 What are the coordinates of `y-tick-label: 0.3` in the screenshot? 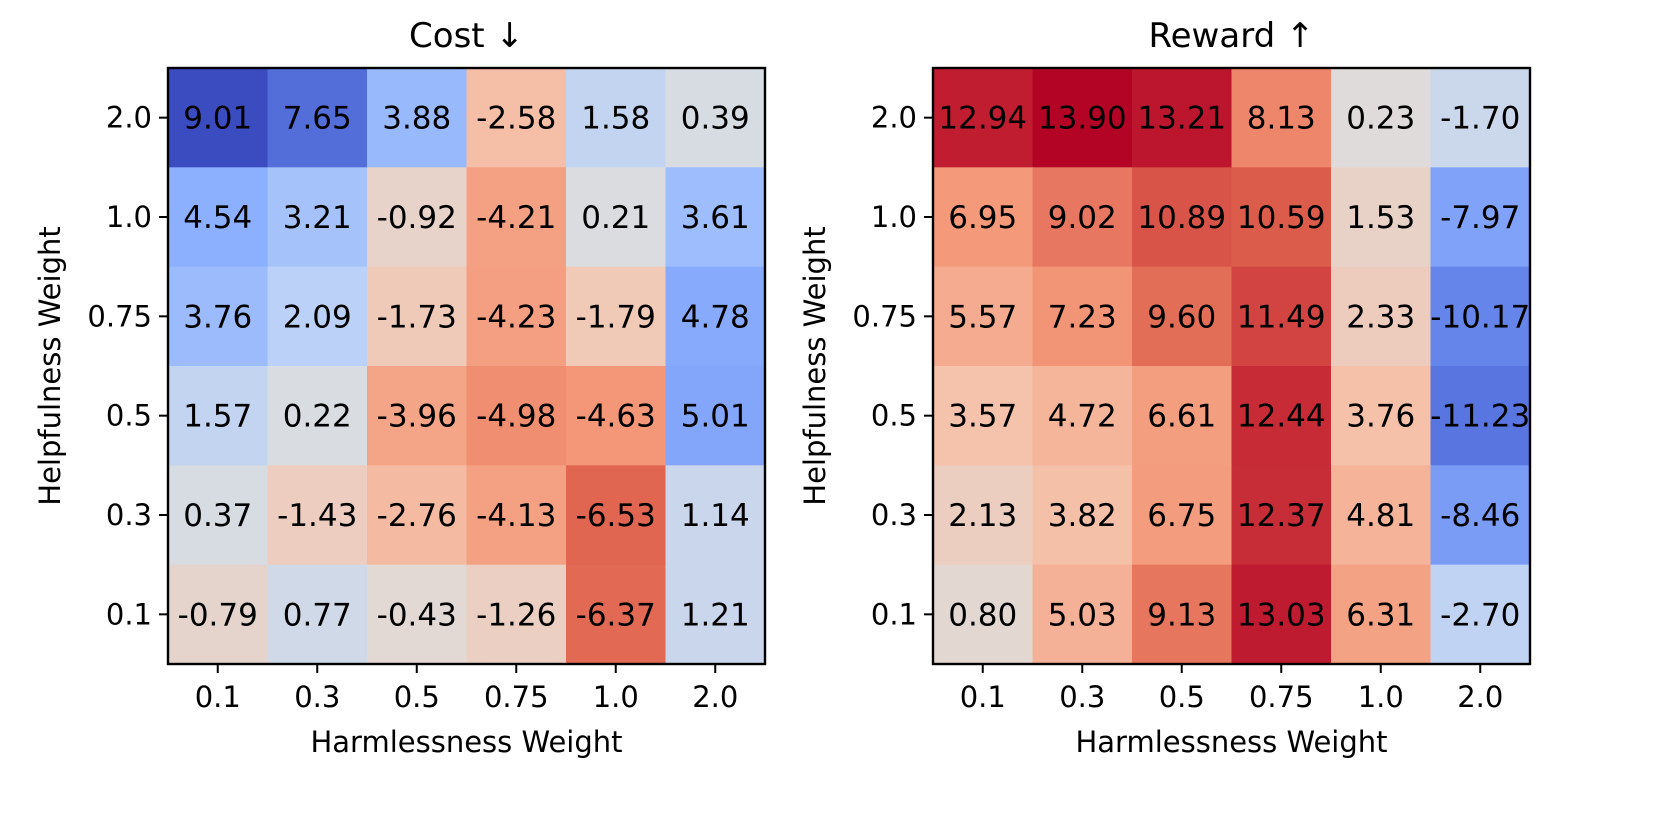 It's located at (129, 515).